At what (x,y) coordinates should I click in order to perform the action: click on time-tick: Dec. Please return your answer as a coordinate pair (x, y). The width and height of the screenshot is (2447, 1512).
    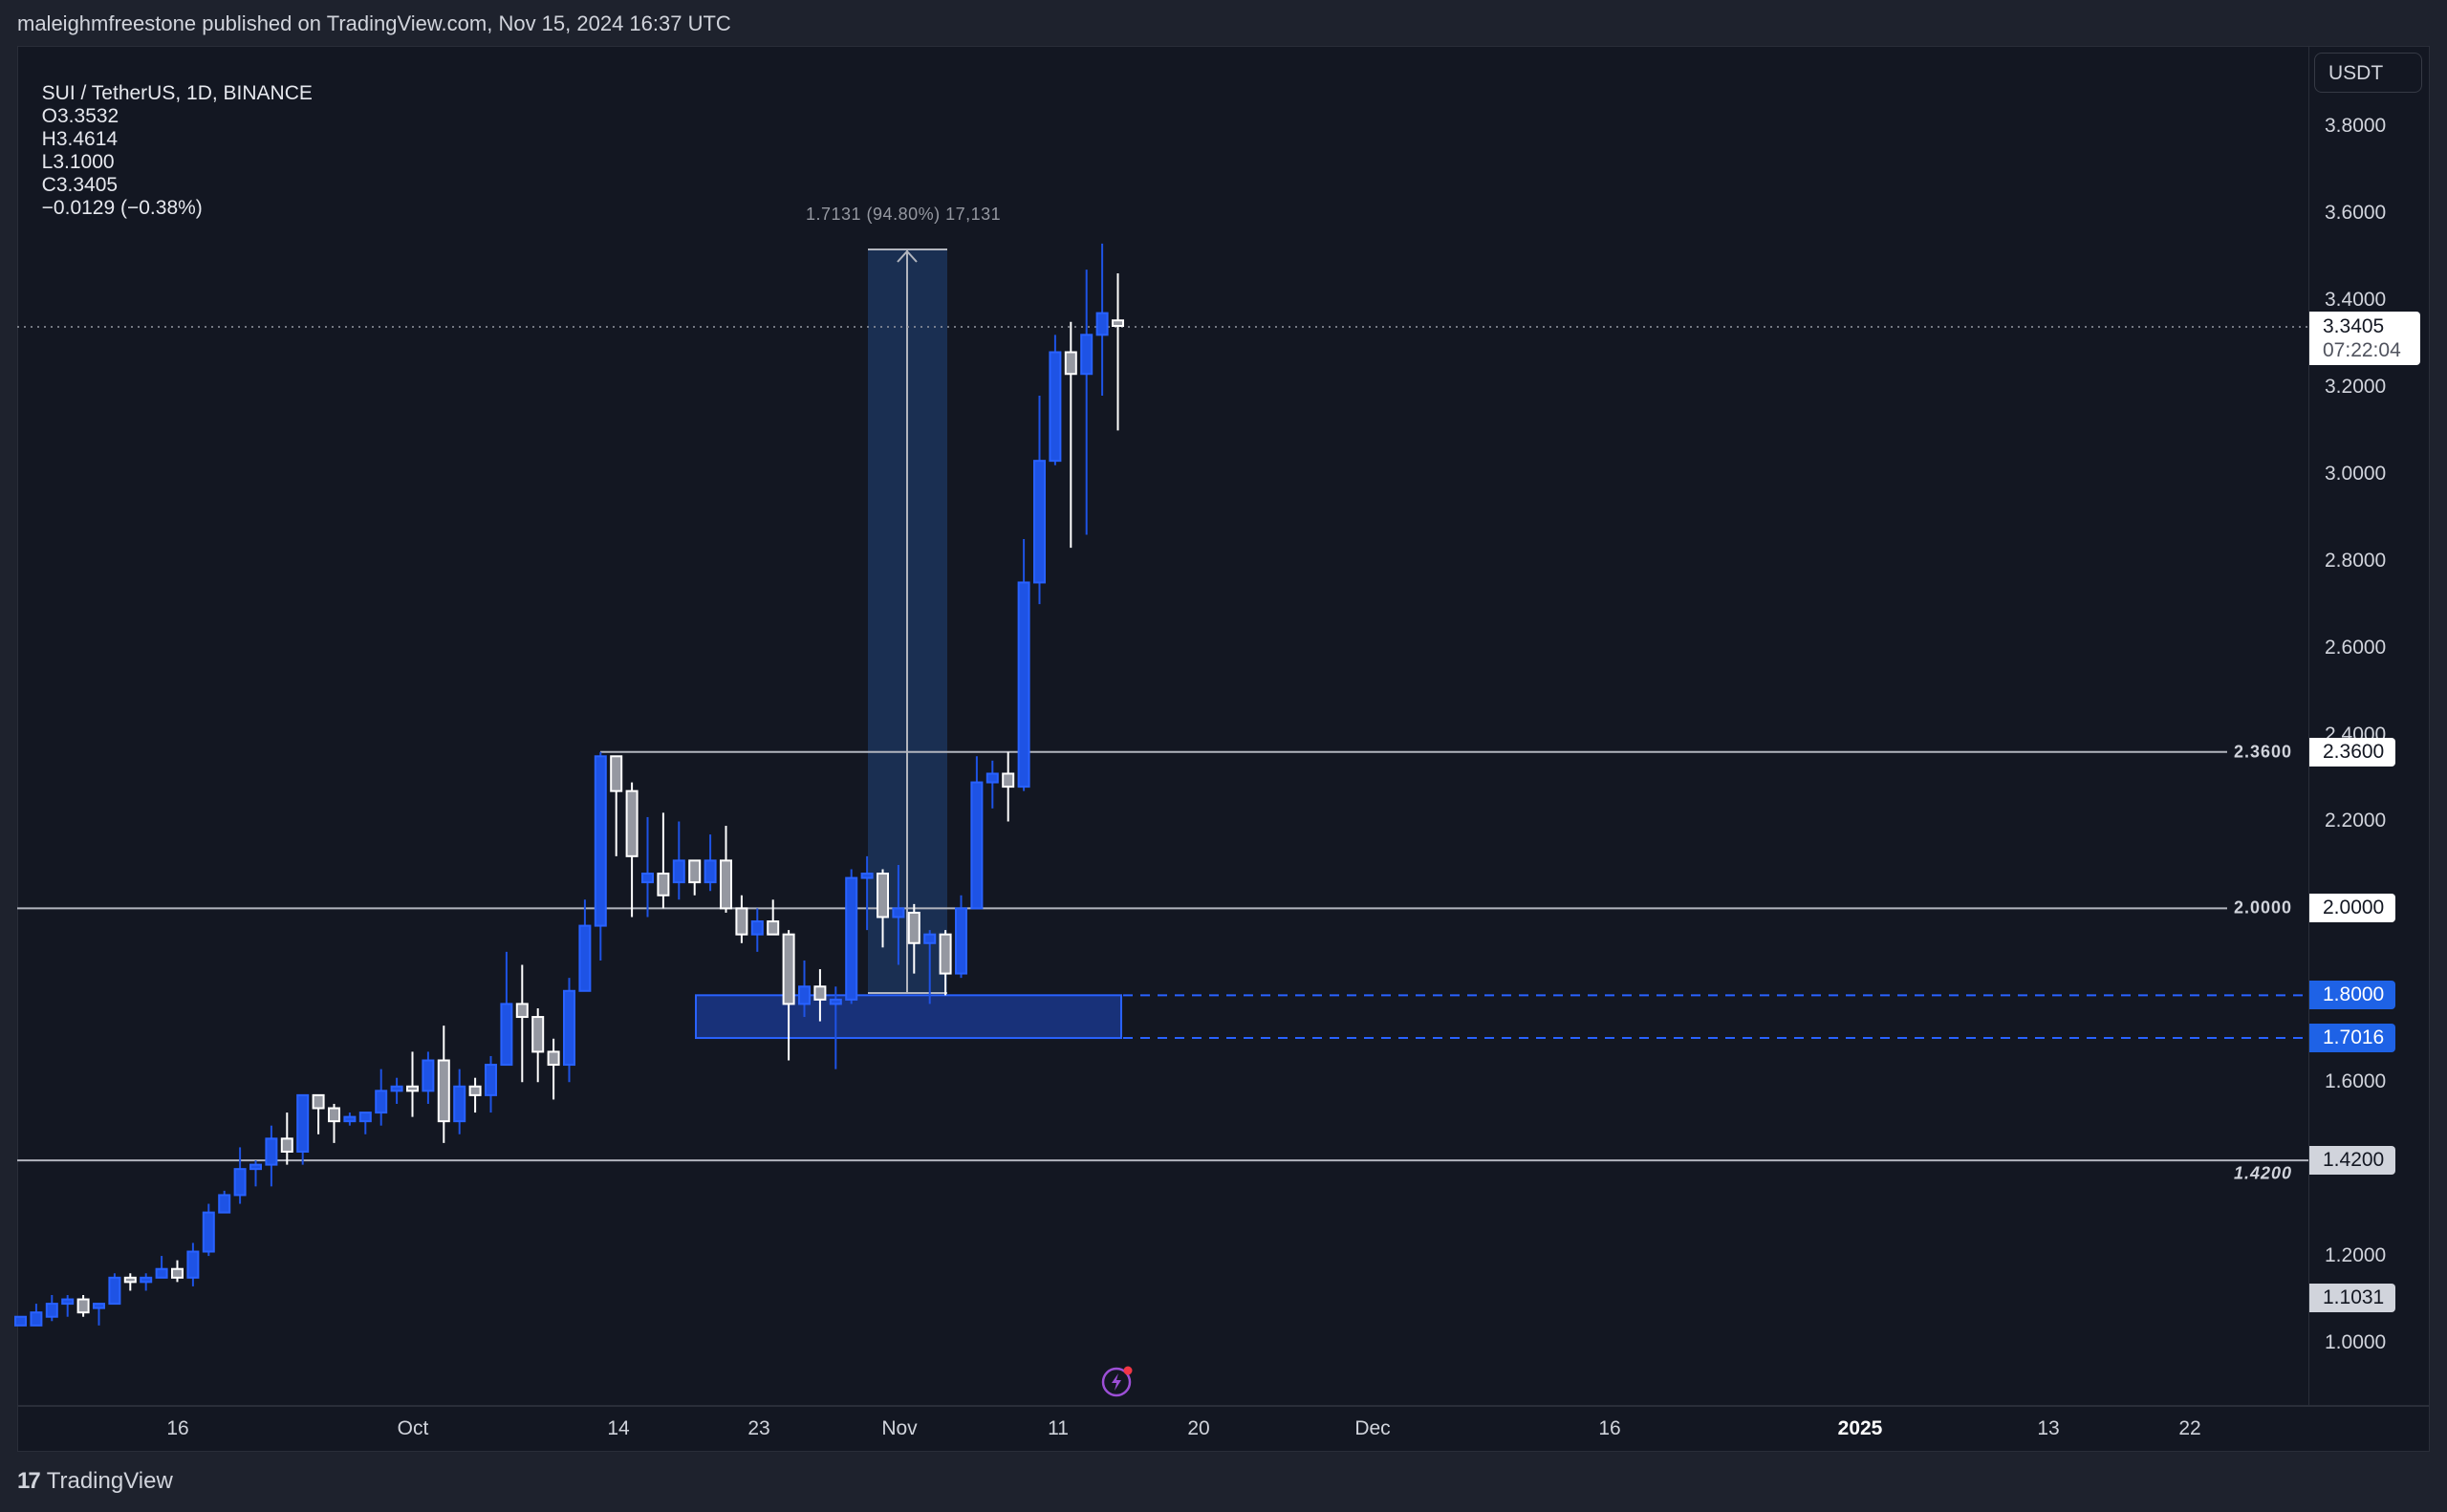
    Looking at the image, I should click on (1372, 1428).